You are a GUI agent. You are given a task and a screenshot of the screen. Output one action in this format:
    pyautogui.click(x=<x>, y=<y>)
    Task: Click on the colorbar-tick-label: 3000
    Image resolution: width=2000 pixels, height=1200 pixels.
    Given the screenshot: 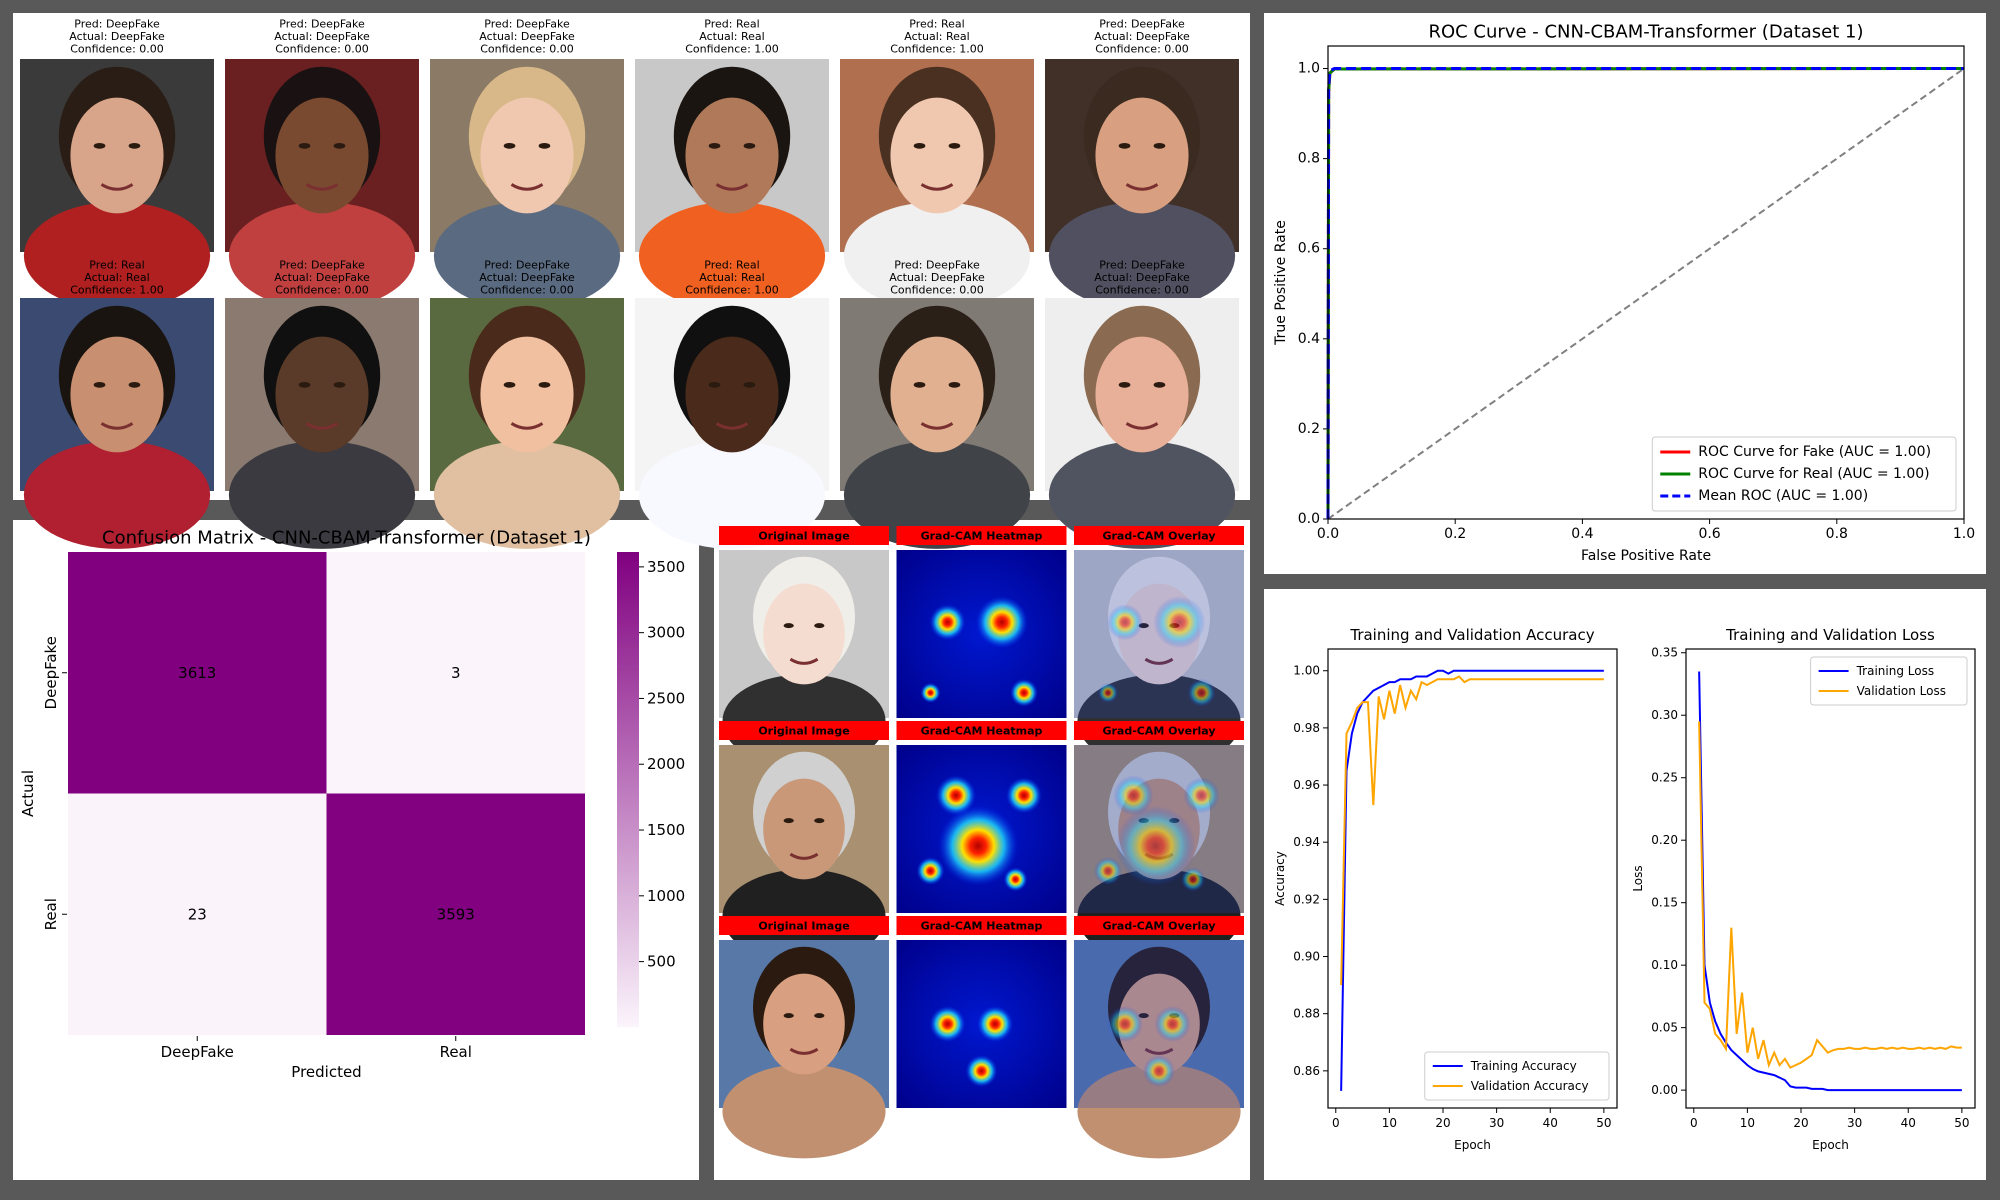 What is the action you would take?
    pyautogui.click(x=666, y=633)
    